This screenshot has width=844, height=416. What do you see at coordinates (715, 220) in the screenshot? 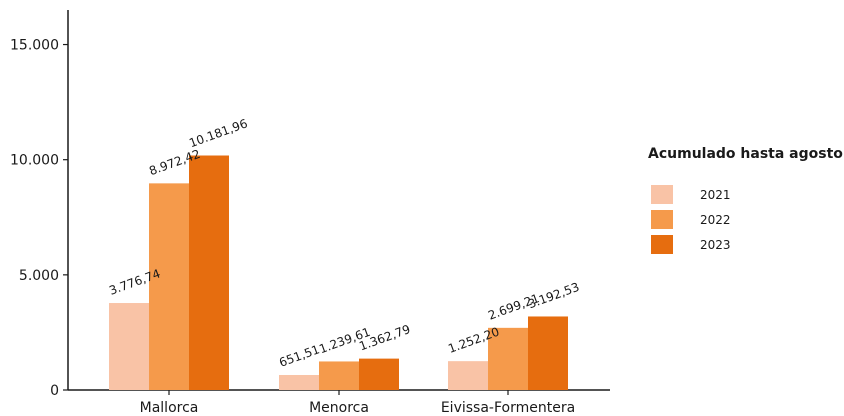
I see `legend-label: 2022` at bounding box center [715, 220].